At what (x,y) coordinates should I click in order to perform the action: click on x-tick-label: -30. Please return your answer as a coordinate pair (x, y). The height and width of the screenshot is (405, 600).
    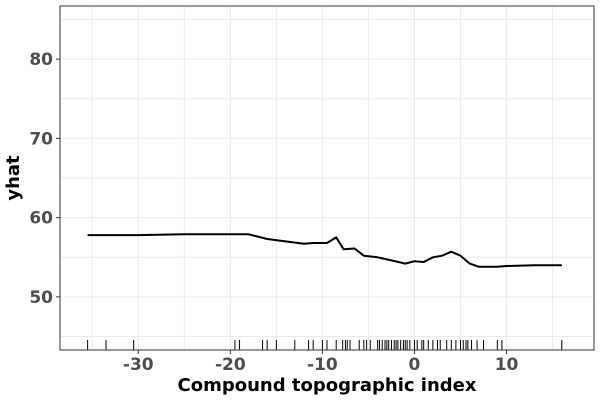
    Looking at the image, I should click on (138, 365).